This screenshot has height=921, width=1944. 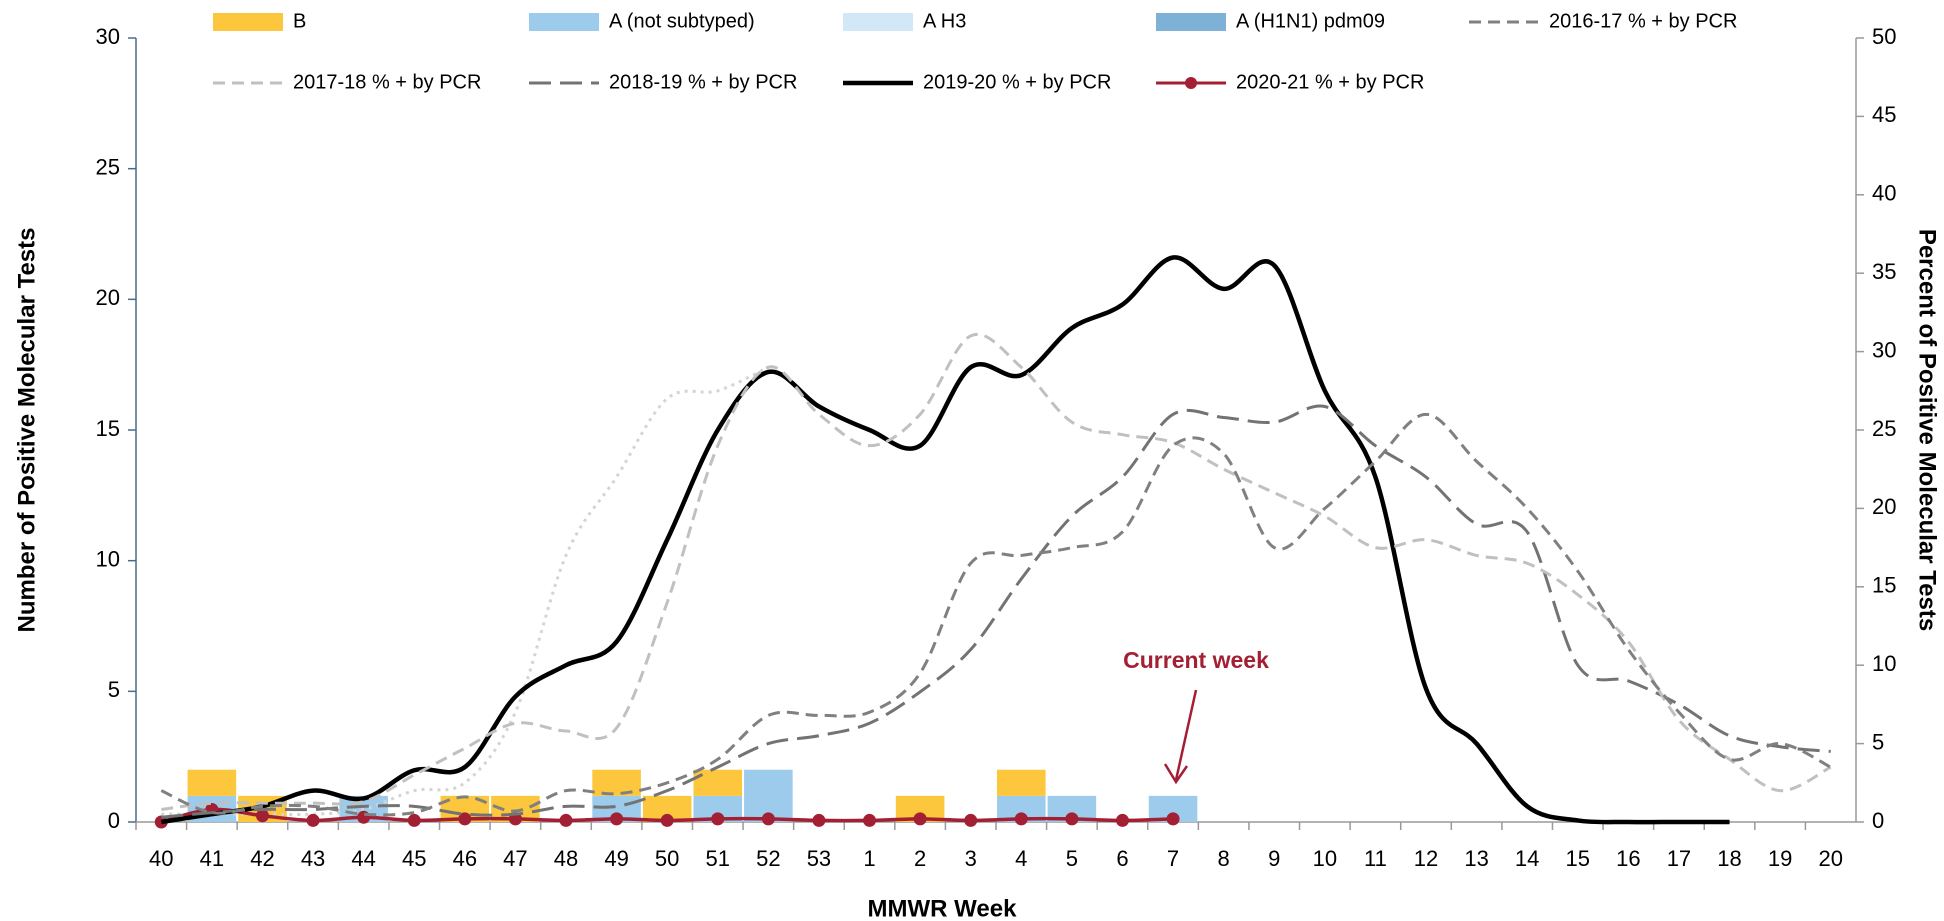 I want to click on x-tick-label: 18, so click(x=1729, y=858).